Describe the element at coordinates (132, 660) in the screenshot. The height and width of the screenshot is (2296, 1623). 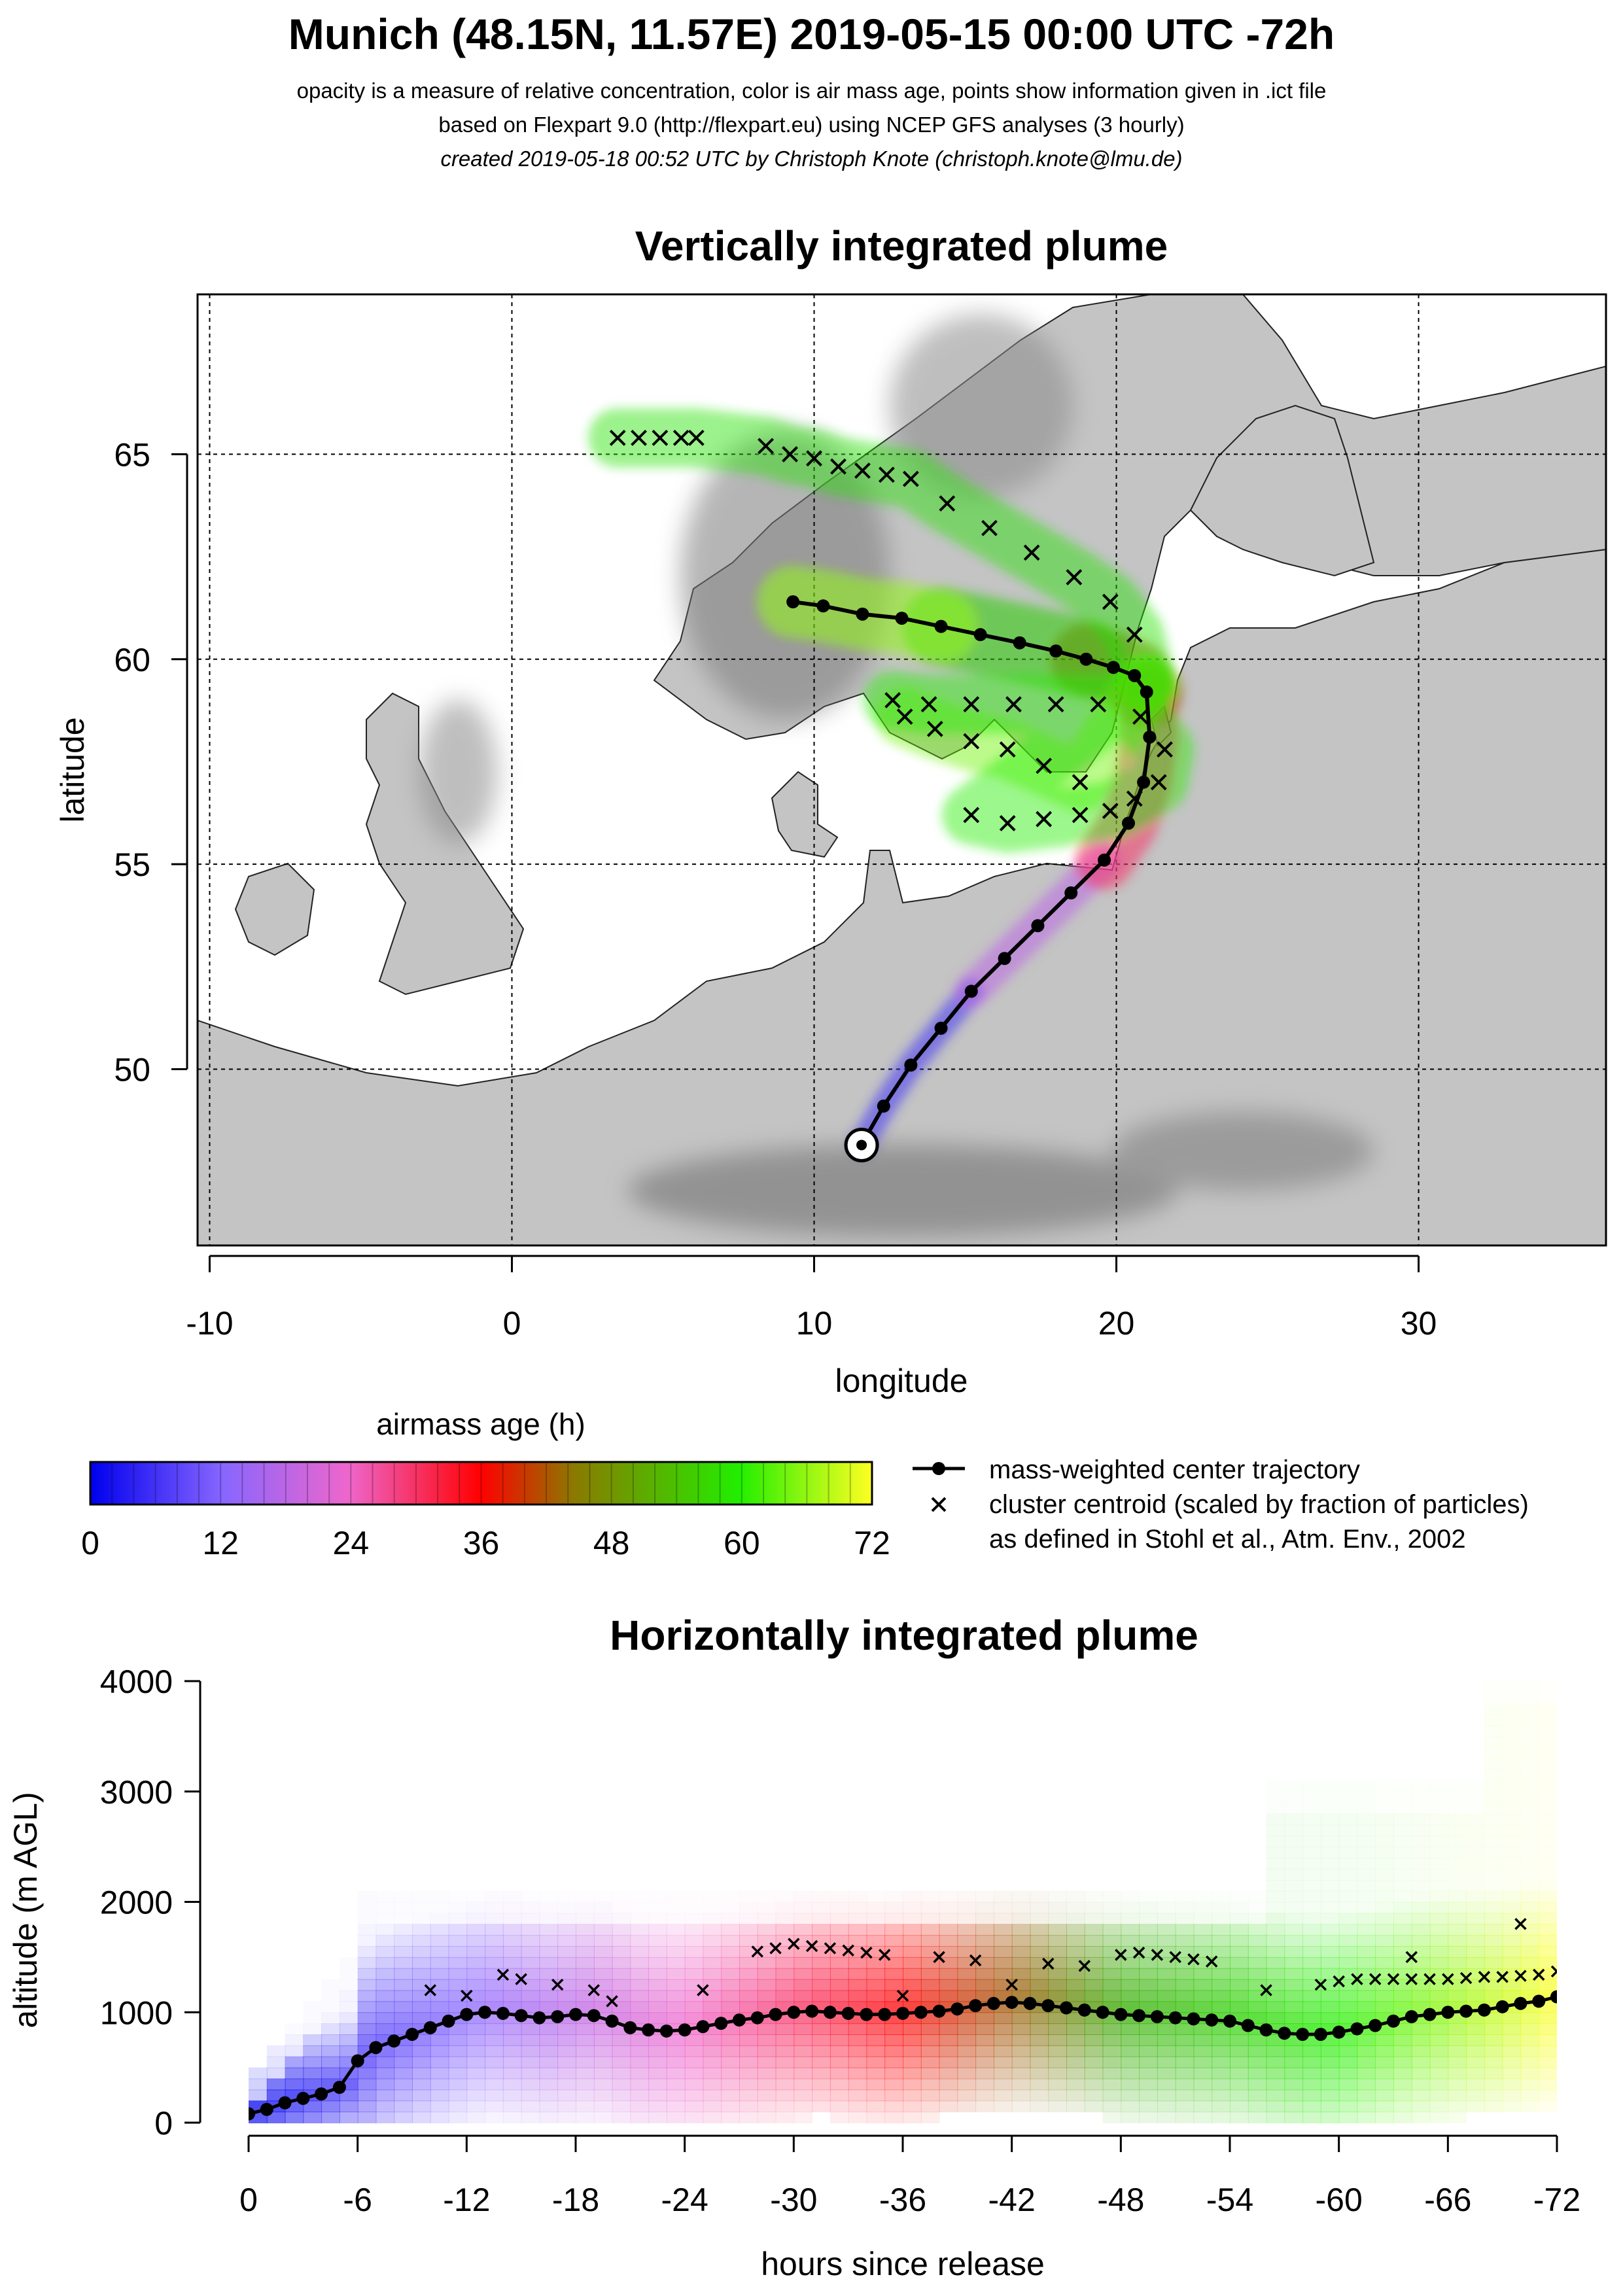
I see `map-y-tick-label: 60` at that location.